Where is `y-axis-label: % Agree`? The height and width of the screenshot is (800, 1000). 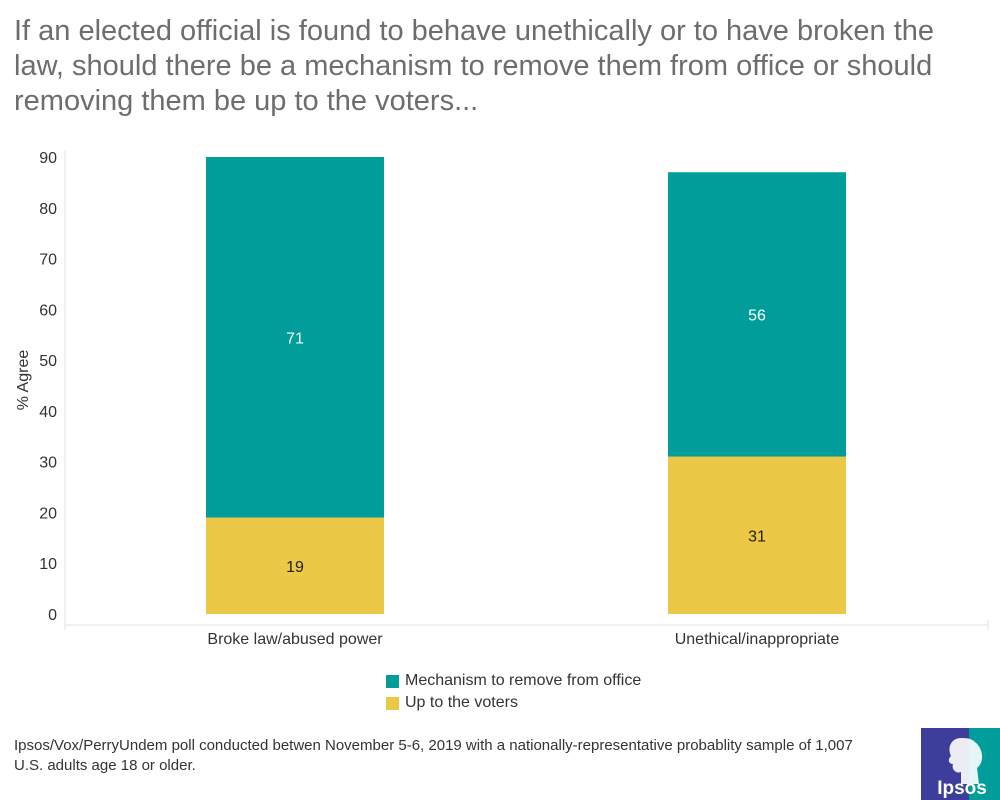 y-axis-label: % Agree is located at coordinates (23, 380).